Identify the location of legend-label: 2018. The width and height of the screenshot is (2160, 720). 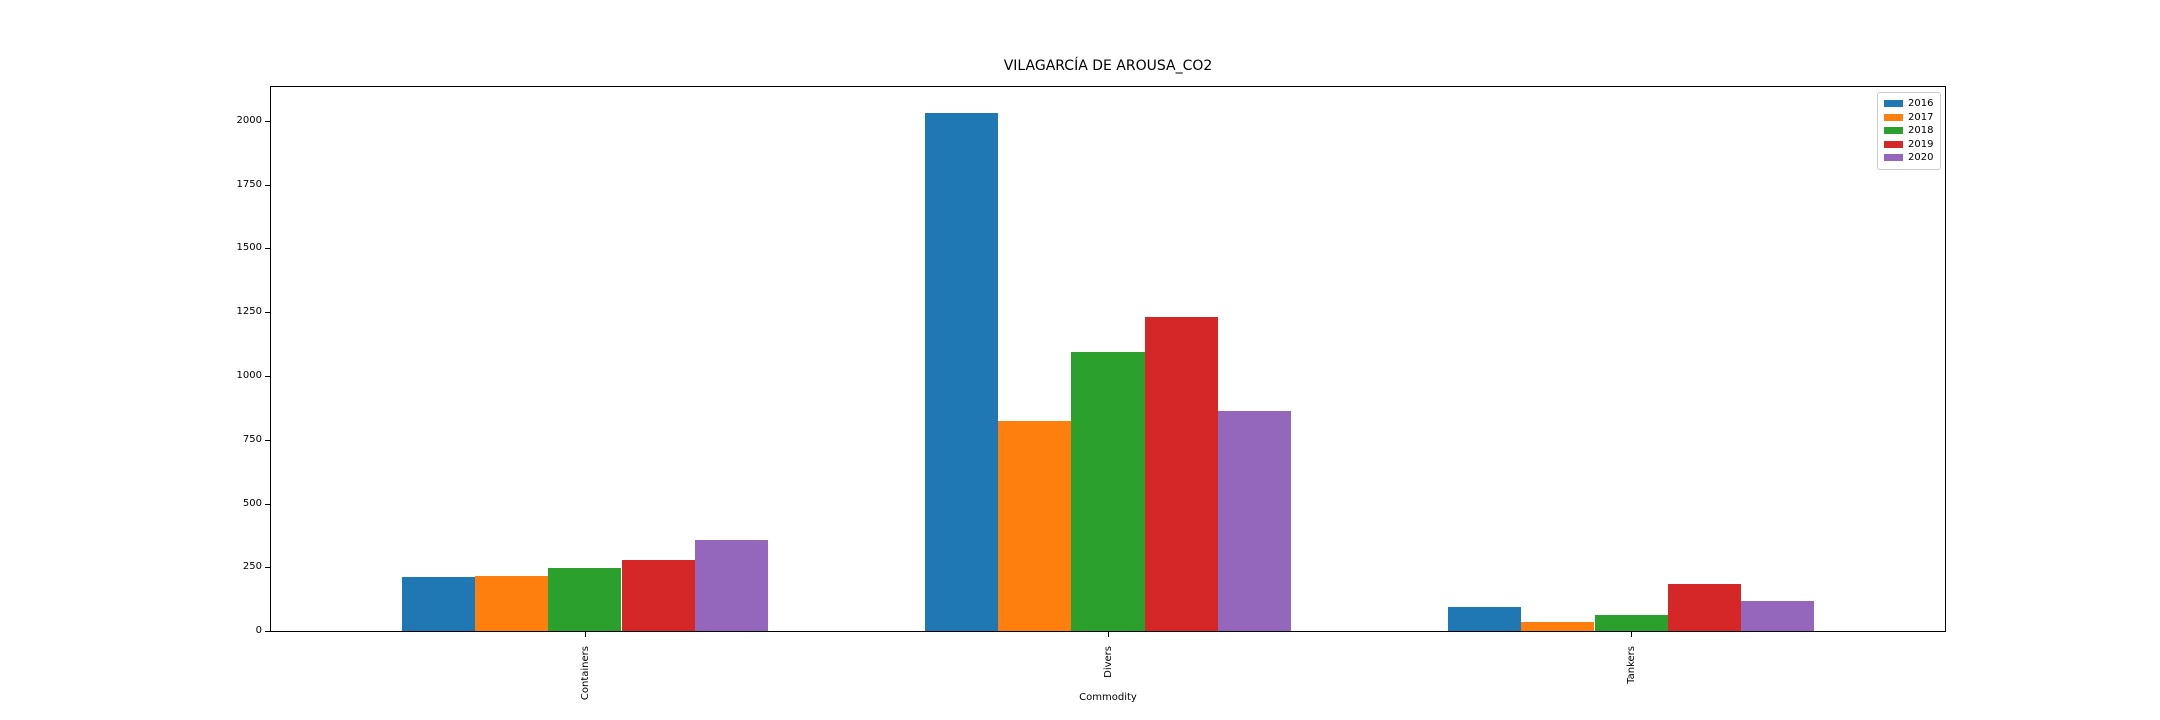
(1921, 131).